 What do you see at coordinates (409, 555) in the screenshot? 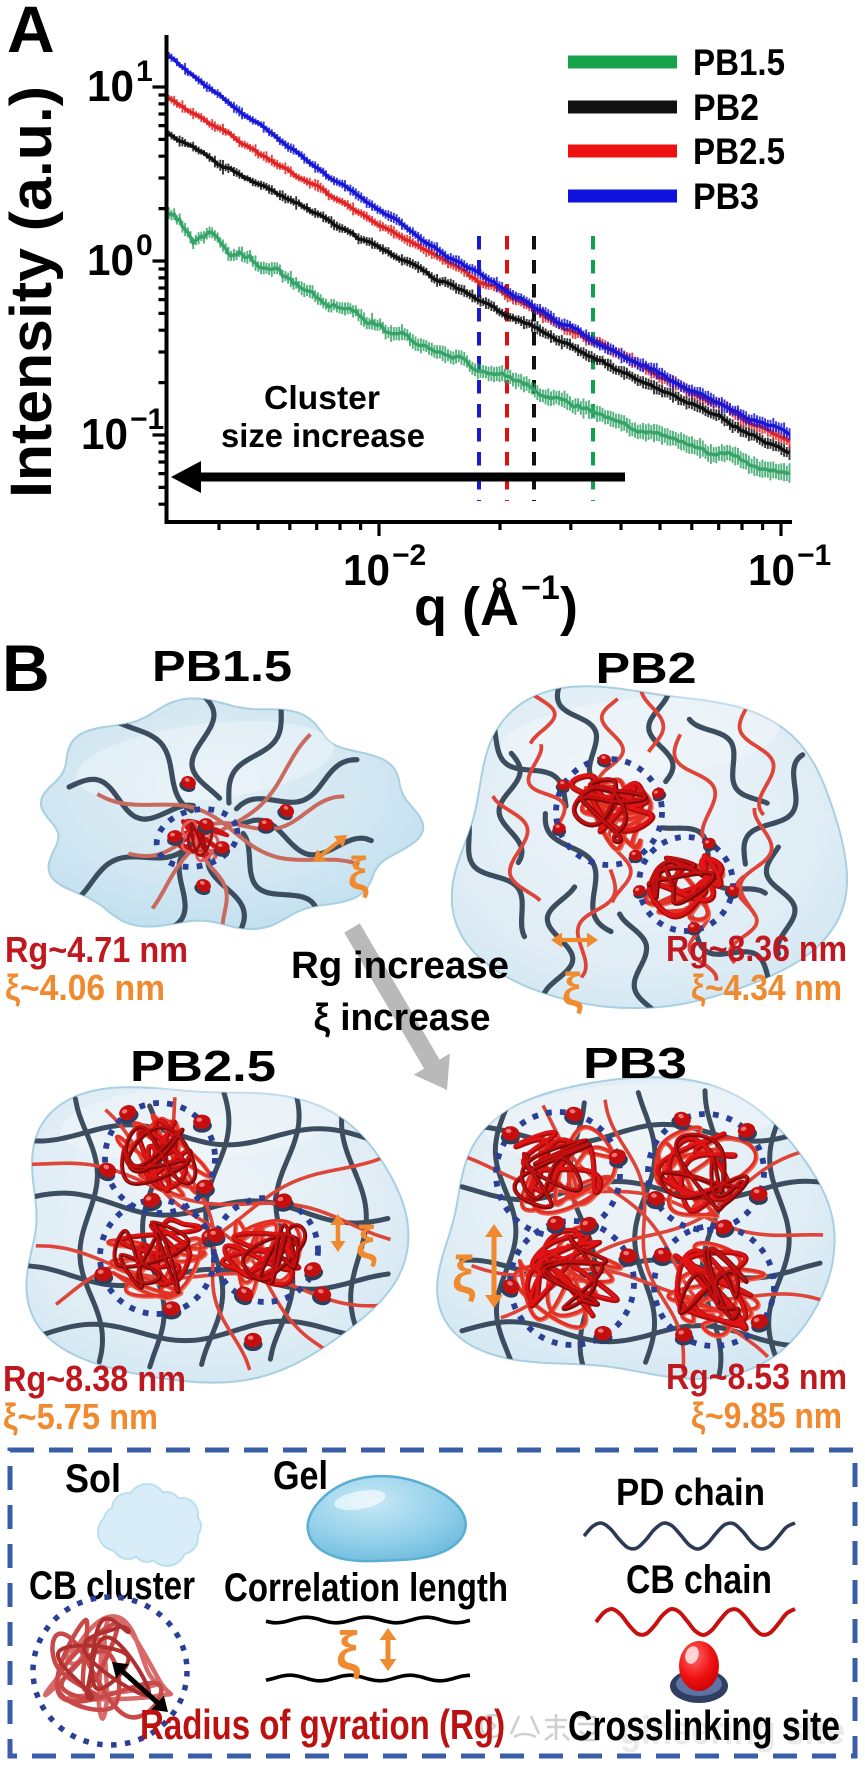
I see `svg-text: −2` at bounding box center [409, 555].